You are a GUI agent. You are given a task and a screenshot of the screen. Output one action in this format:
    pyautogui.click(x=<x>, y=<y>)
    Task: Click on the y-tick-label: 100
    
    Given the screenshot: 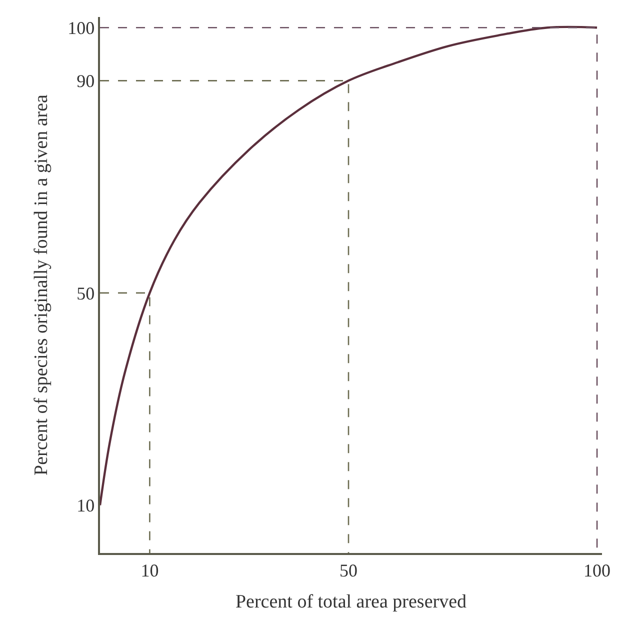 What is the action you would take?
    pyautogui.click(x=81, y=28)
    